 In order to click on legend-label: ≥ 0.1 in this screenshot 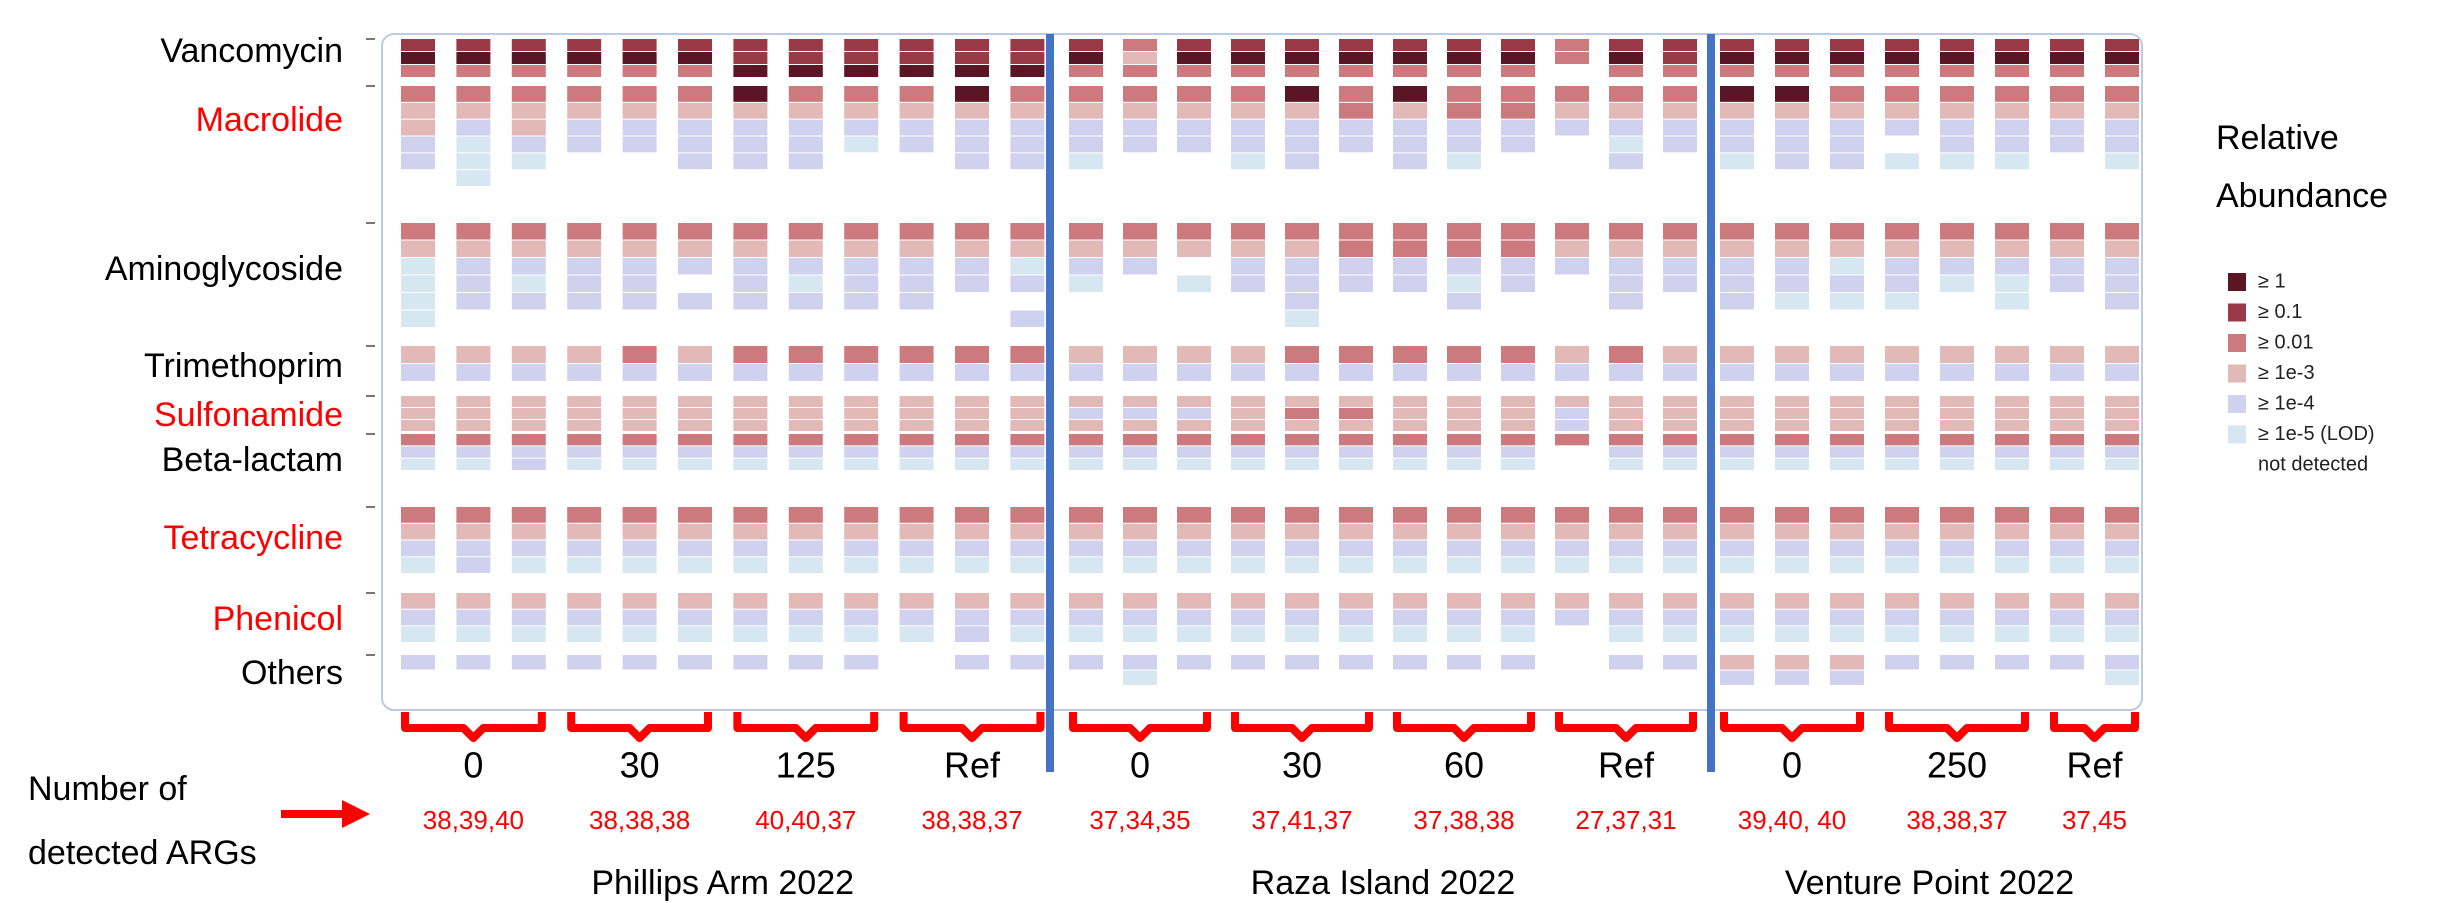, I will do `click(2280, 312)`.